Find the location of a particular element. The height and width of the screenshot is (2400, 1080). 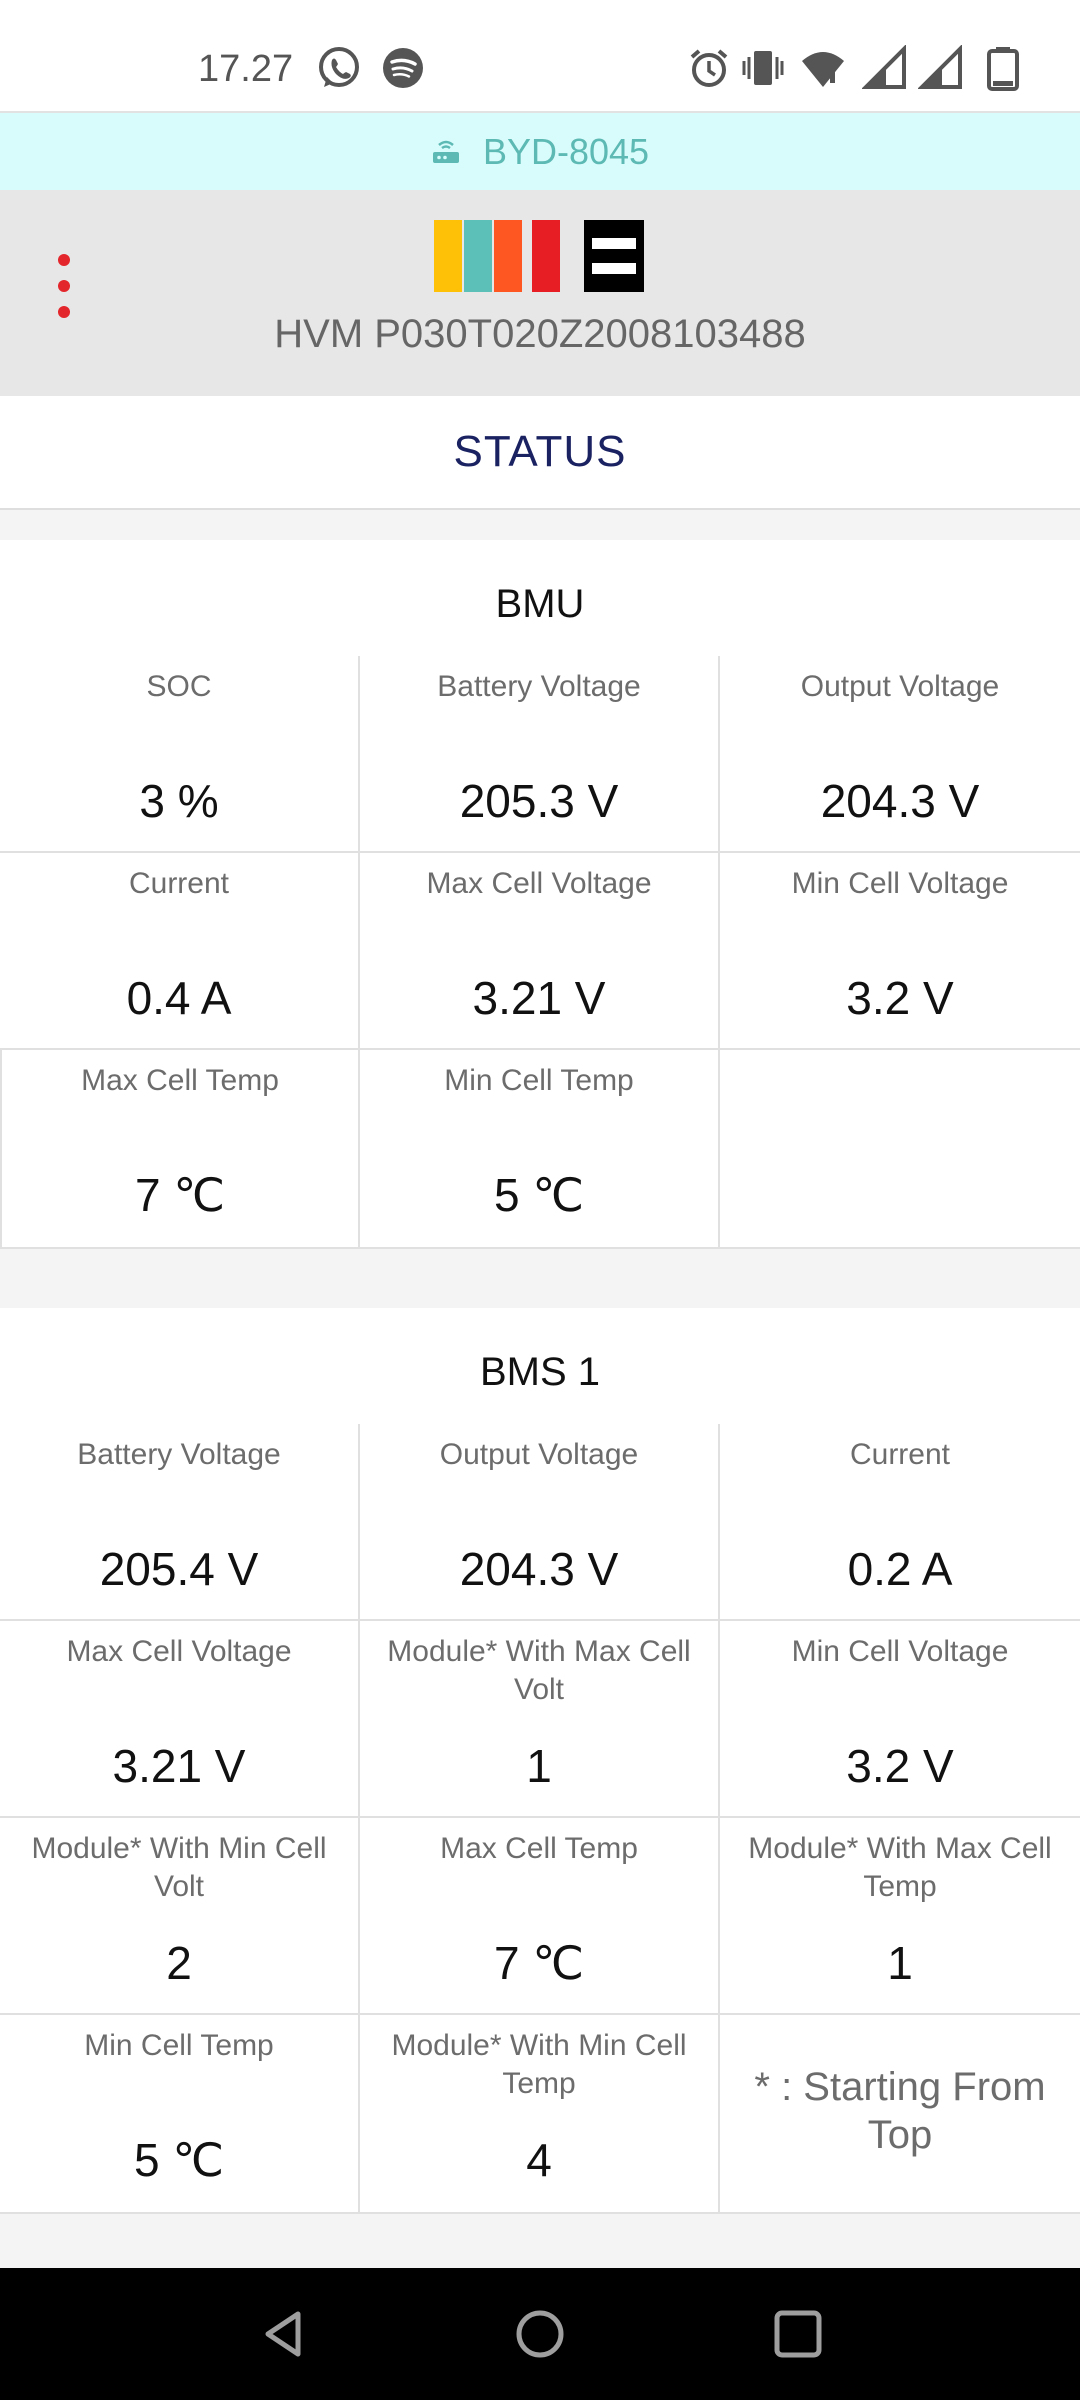

cell-value: 205.3 V is located at coordinates (539, 801).